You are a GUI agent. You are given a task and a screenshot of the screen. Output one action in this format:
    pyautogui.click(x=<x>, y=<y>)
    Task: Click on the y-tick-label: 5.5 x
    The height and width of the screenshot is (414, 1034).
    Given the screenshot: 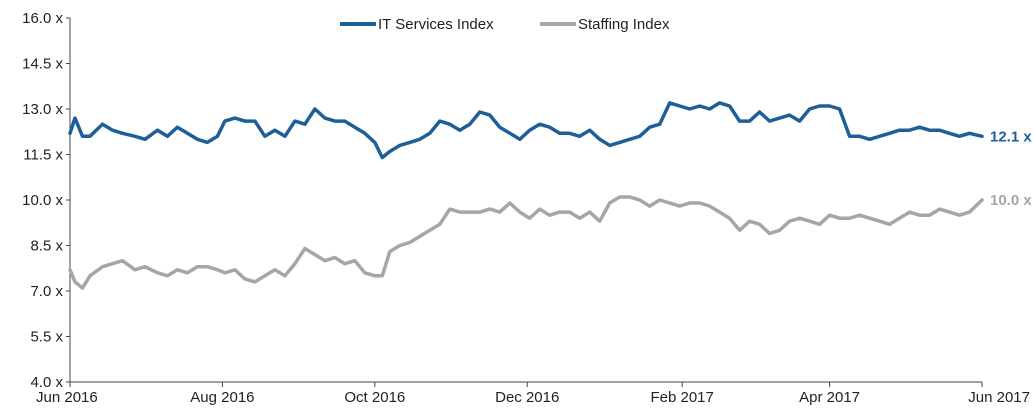 What is the action you would take?
    pyautogui.click(x=46, y=337)
    